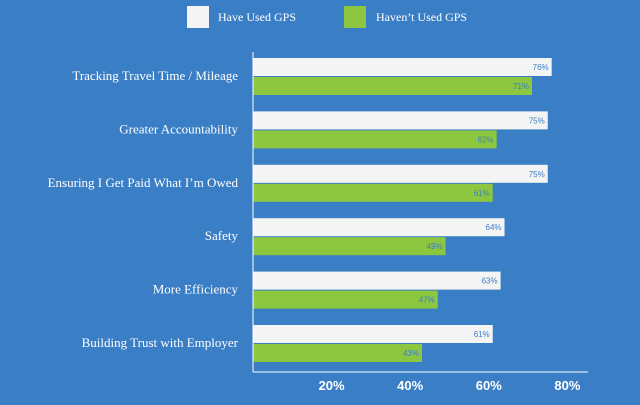 The width and height of the screenshot is (640, 405). Describe the element at coordinates (332, 385) in the screenshot. I see `x-tick-label: 20%` at that location.